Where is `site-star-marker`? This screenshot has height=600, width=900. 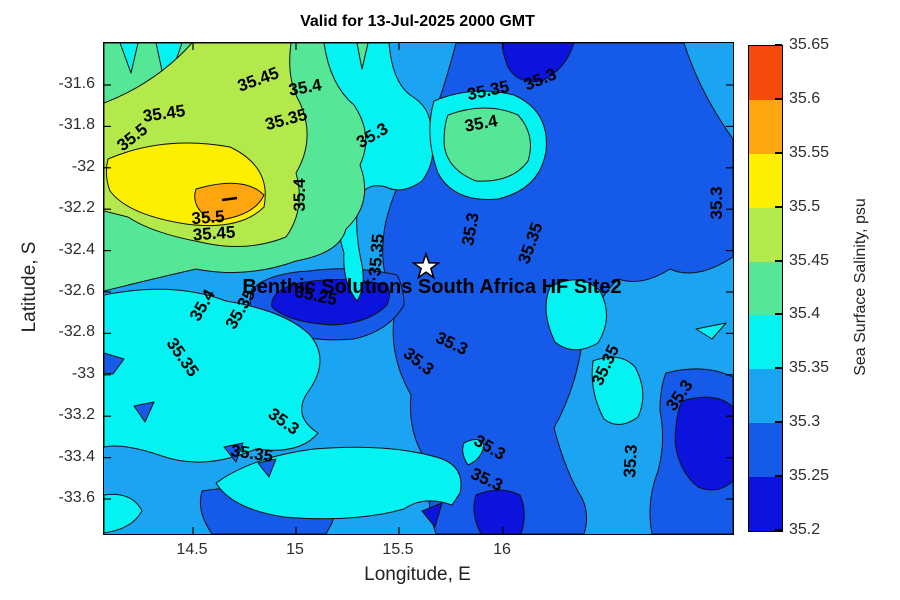
site-star-marker is located at coordinates (426, 265).